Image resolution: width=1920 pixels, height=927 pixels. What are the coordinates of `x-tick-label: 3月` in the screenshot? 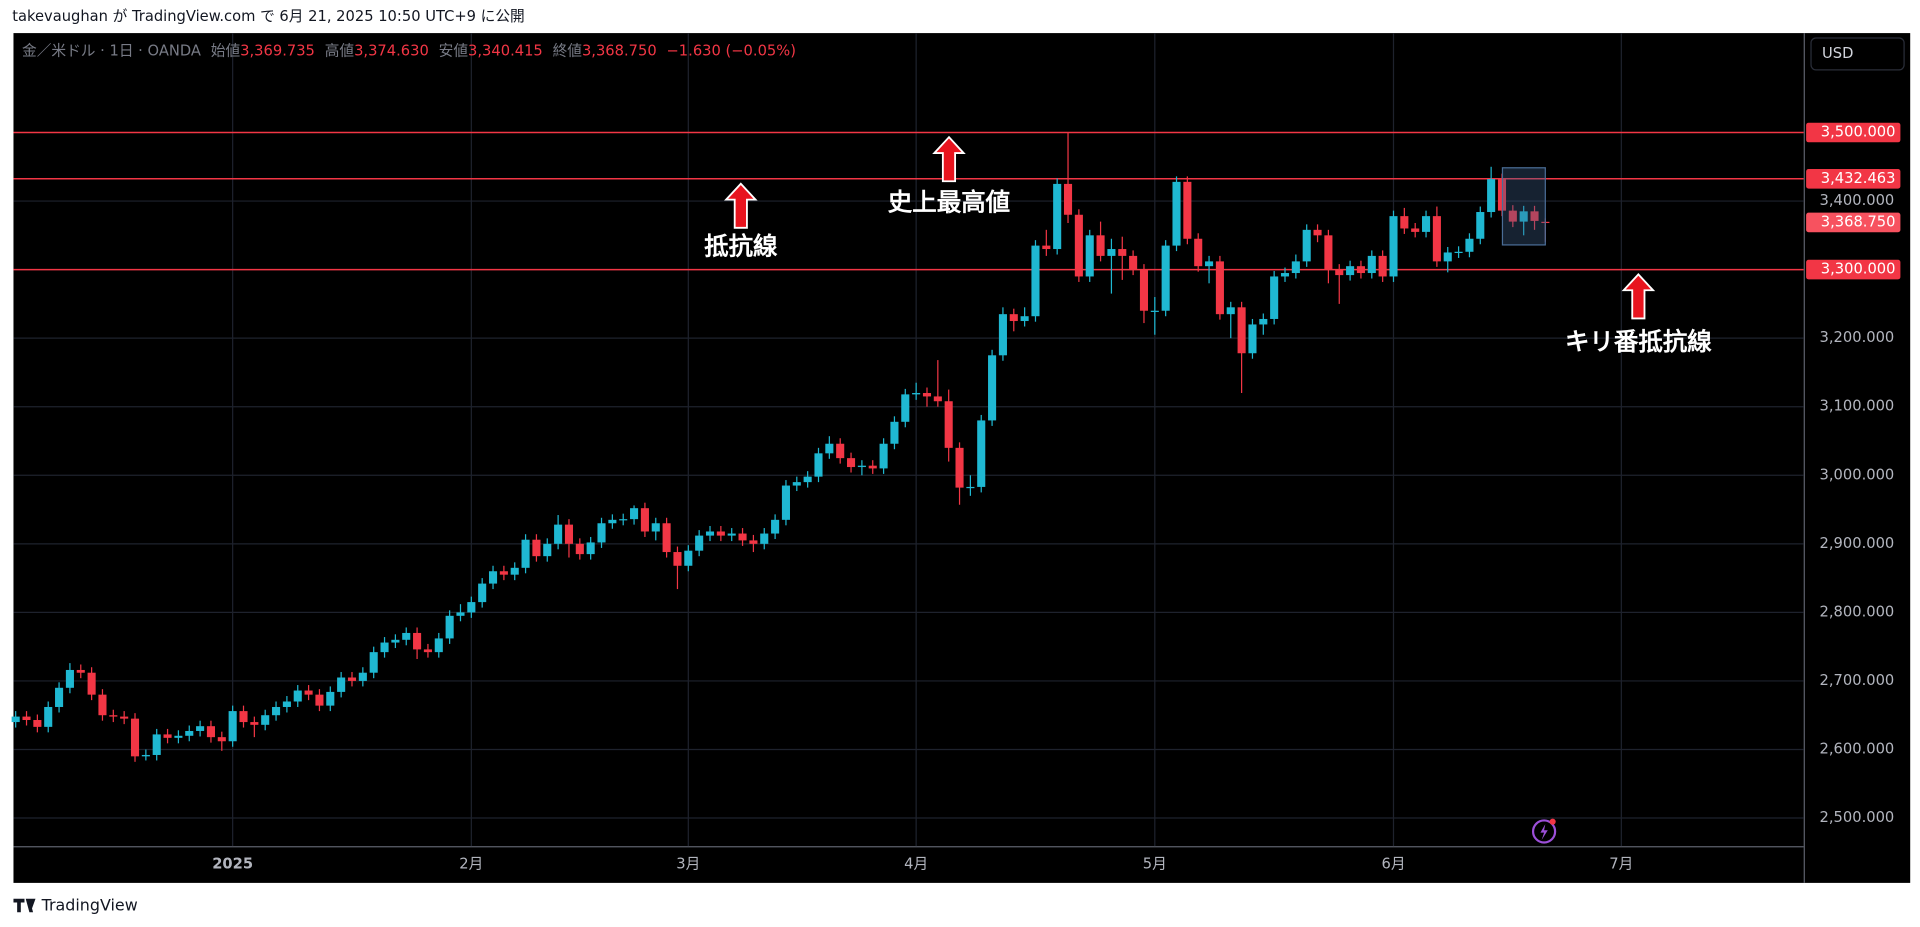 It's located at (688, 864).